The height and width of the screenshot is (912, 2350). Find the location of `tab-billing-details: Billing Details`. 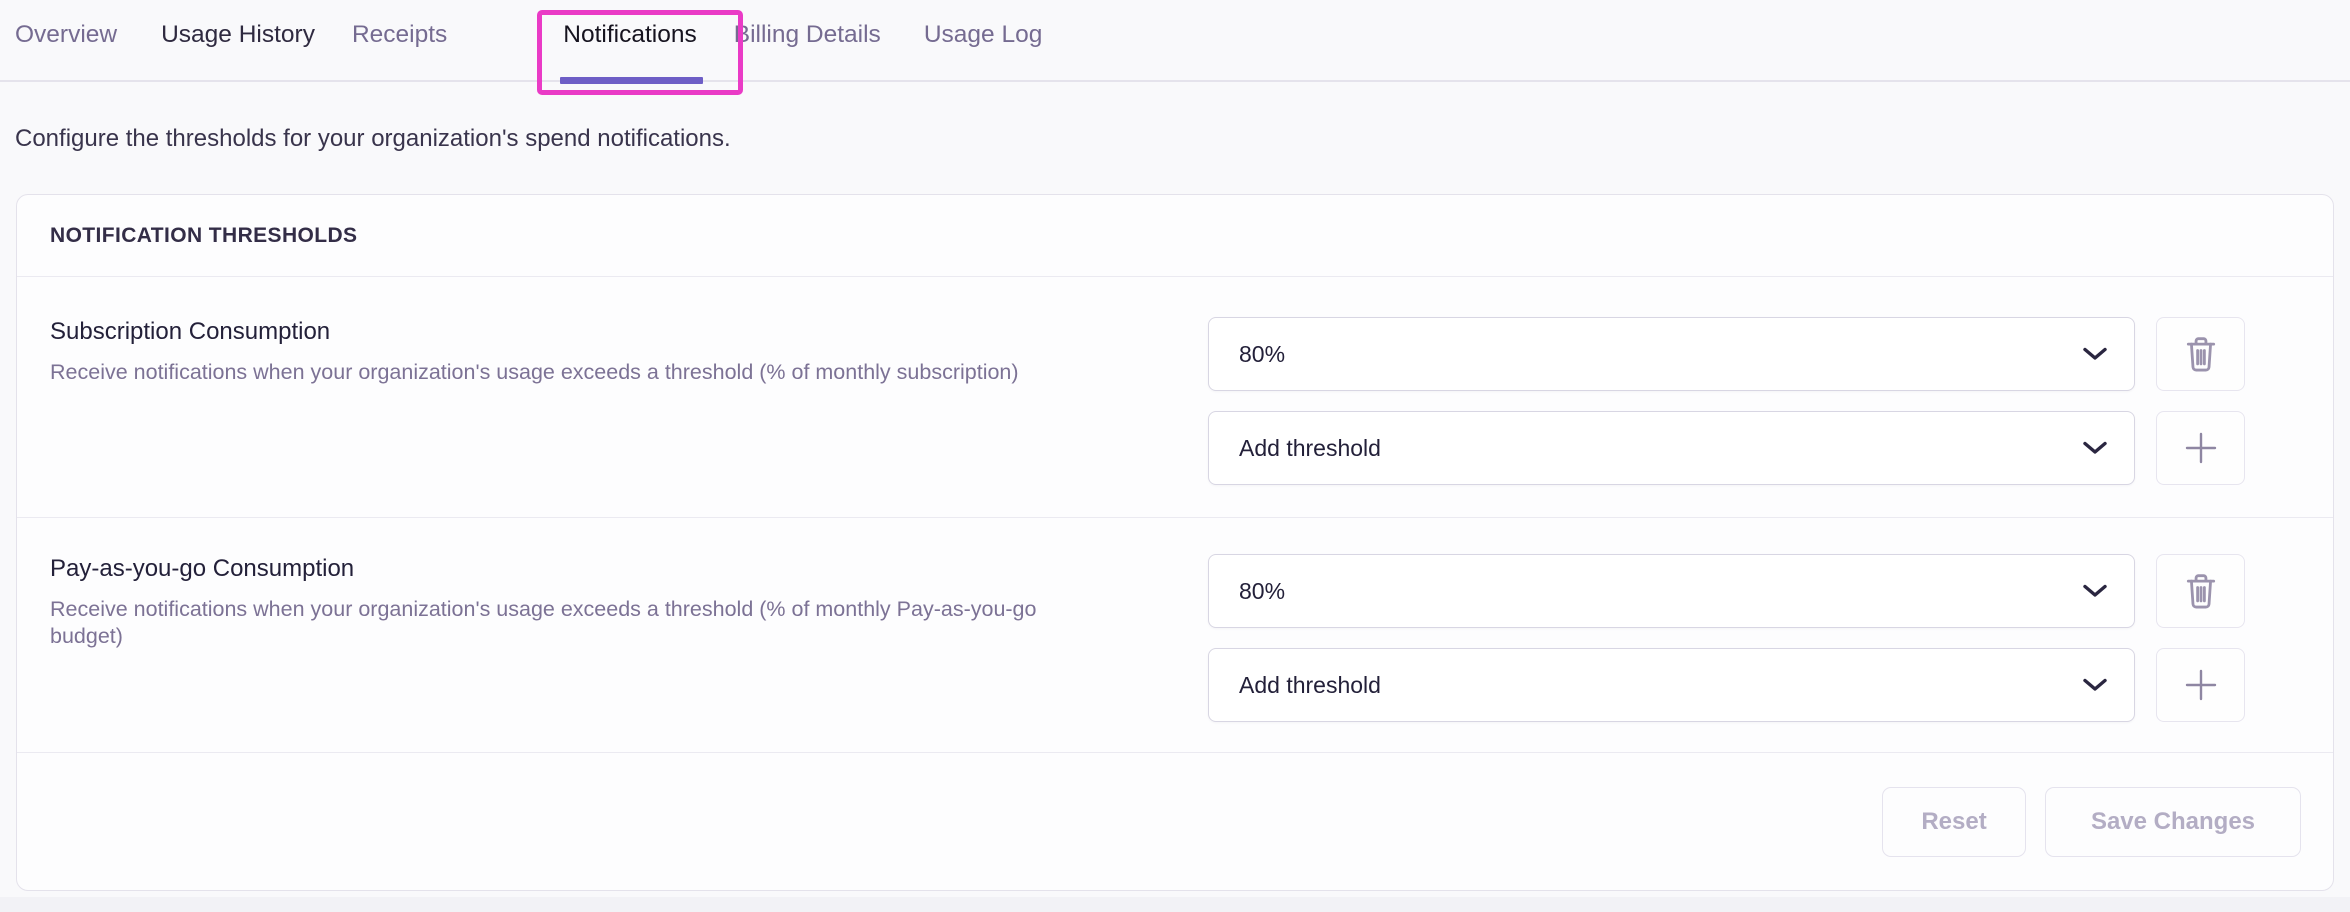

tab-billing-details: Billing Details is located at coordinates (807, 34).